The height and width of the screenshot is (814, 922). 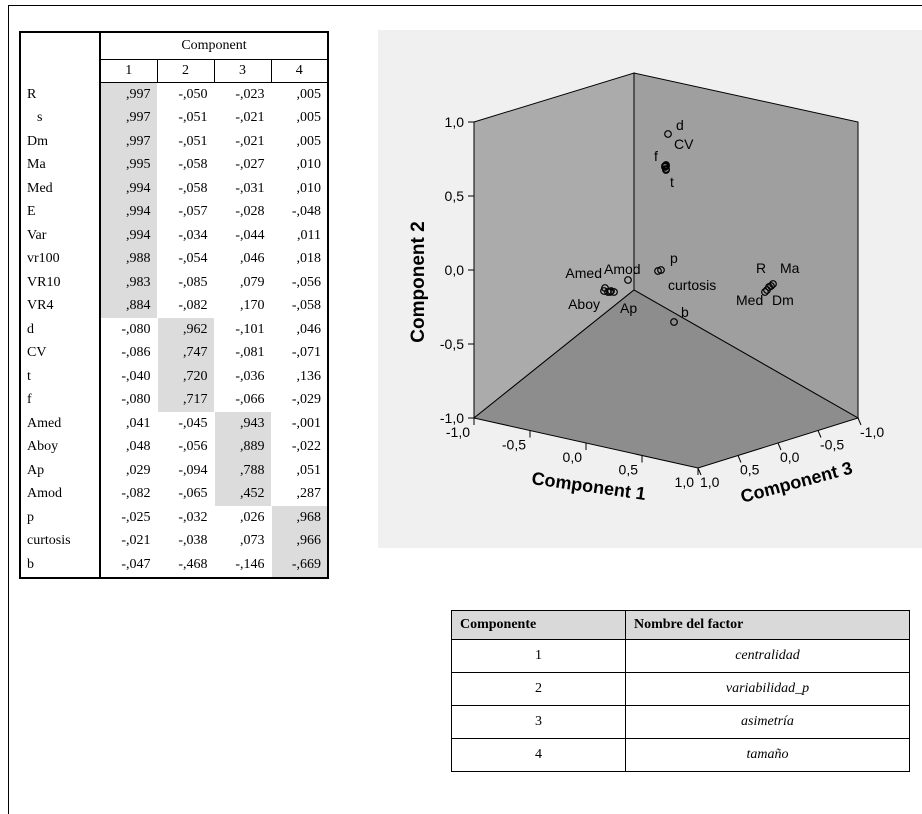 What do you see at coordinates (185, 71) in the screenshot?
I see `component-column-header: 2` at bounding box center [185, 71].